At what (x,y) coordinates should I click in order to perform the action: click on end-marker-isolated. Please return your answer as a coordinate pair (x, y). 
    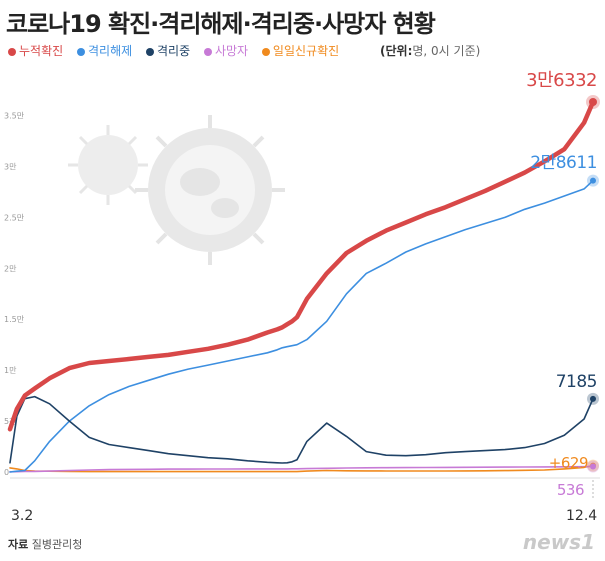
    Looking at the image, I should click on (593, 398).